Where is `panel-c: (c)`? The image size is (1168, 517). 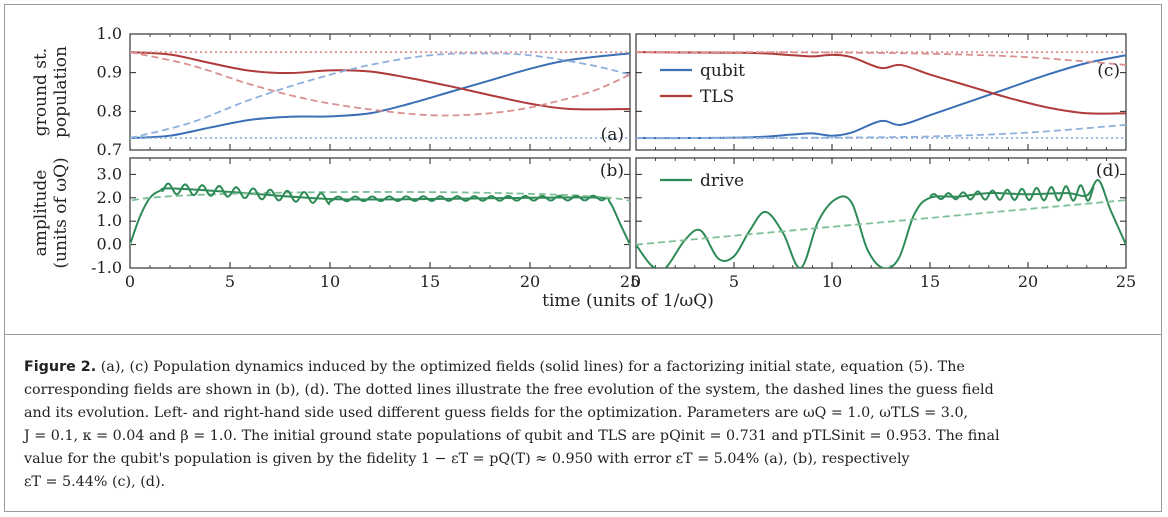
panel-c: (c) is located at coordinates (881, 92).